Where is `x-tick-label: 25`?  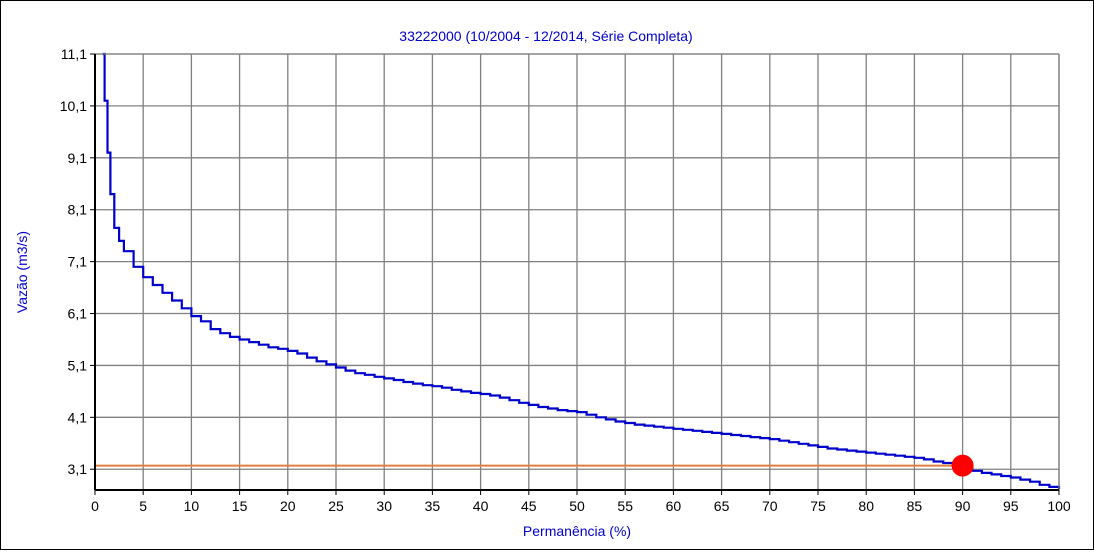 x-tick-label: 25 is located at coordinates (336, 506).